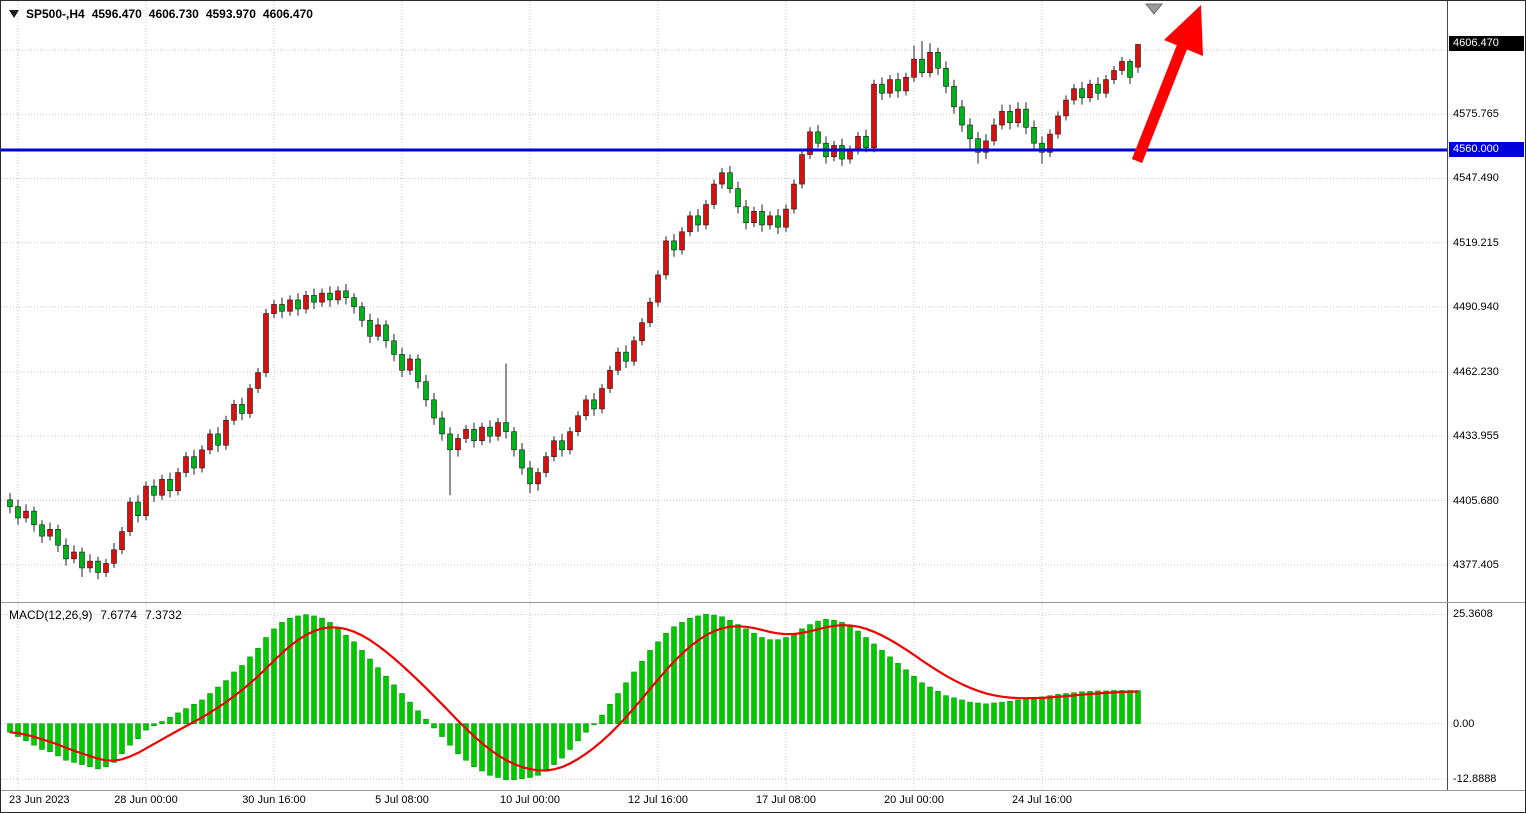  I want to click on symbol-icon, so click(14, 14).